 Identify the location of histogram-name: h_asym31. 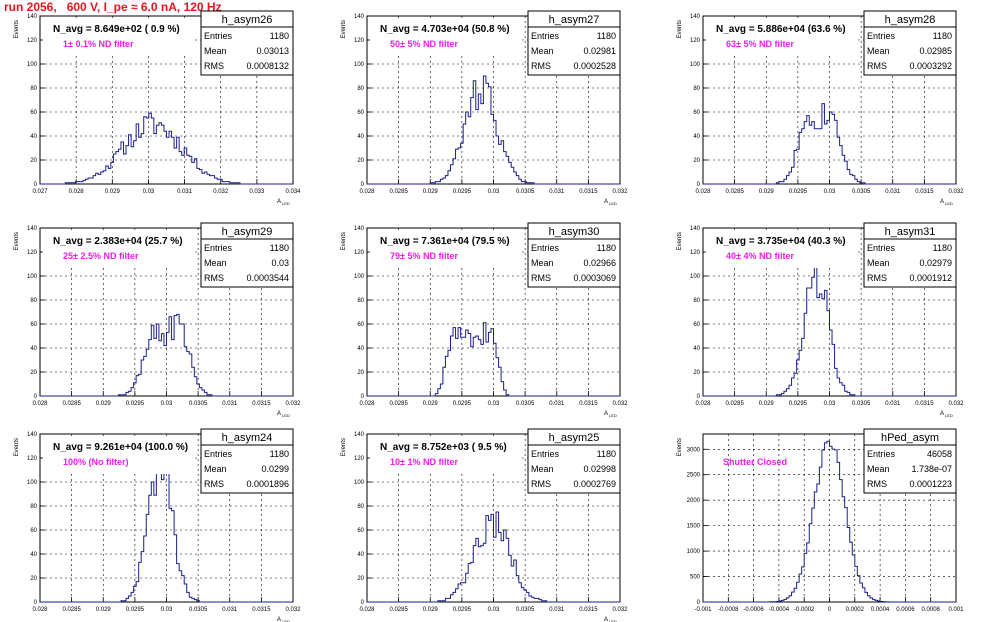
(910, 232).